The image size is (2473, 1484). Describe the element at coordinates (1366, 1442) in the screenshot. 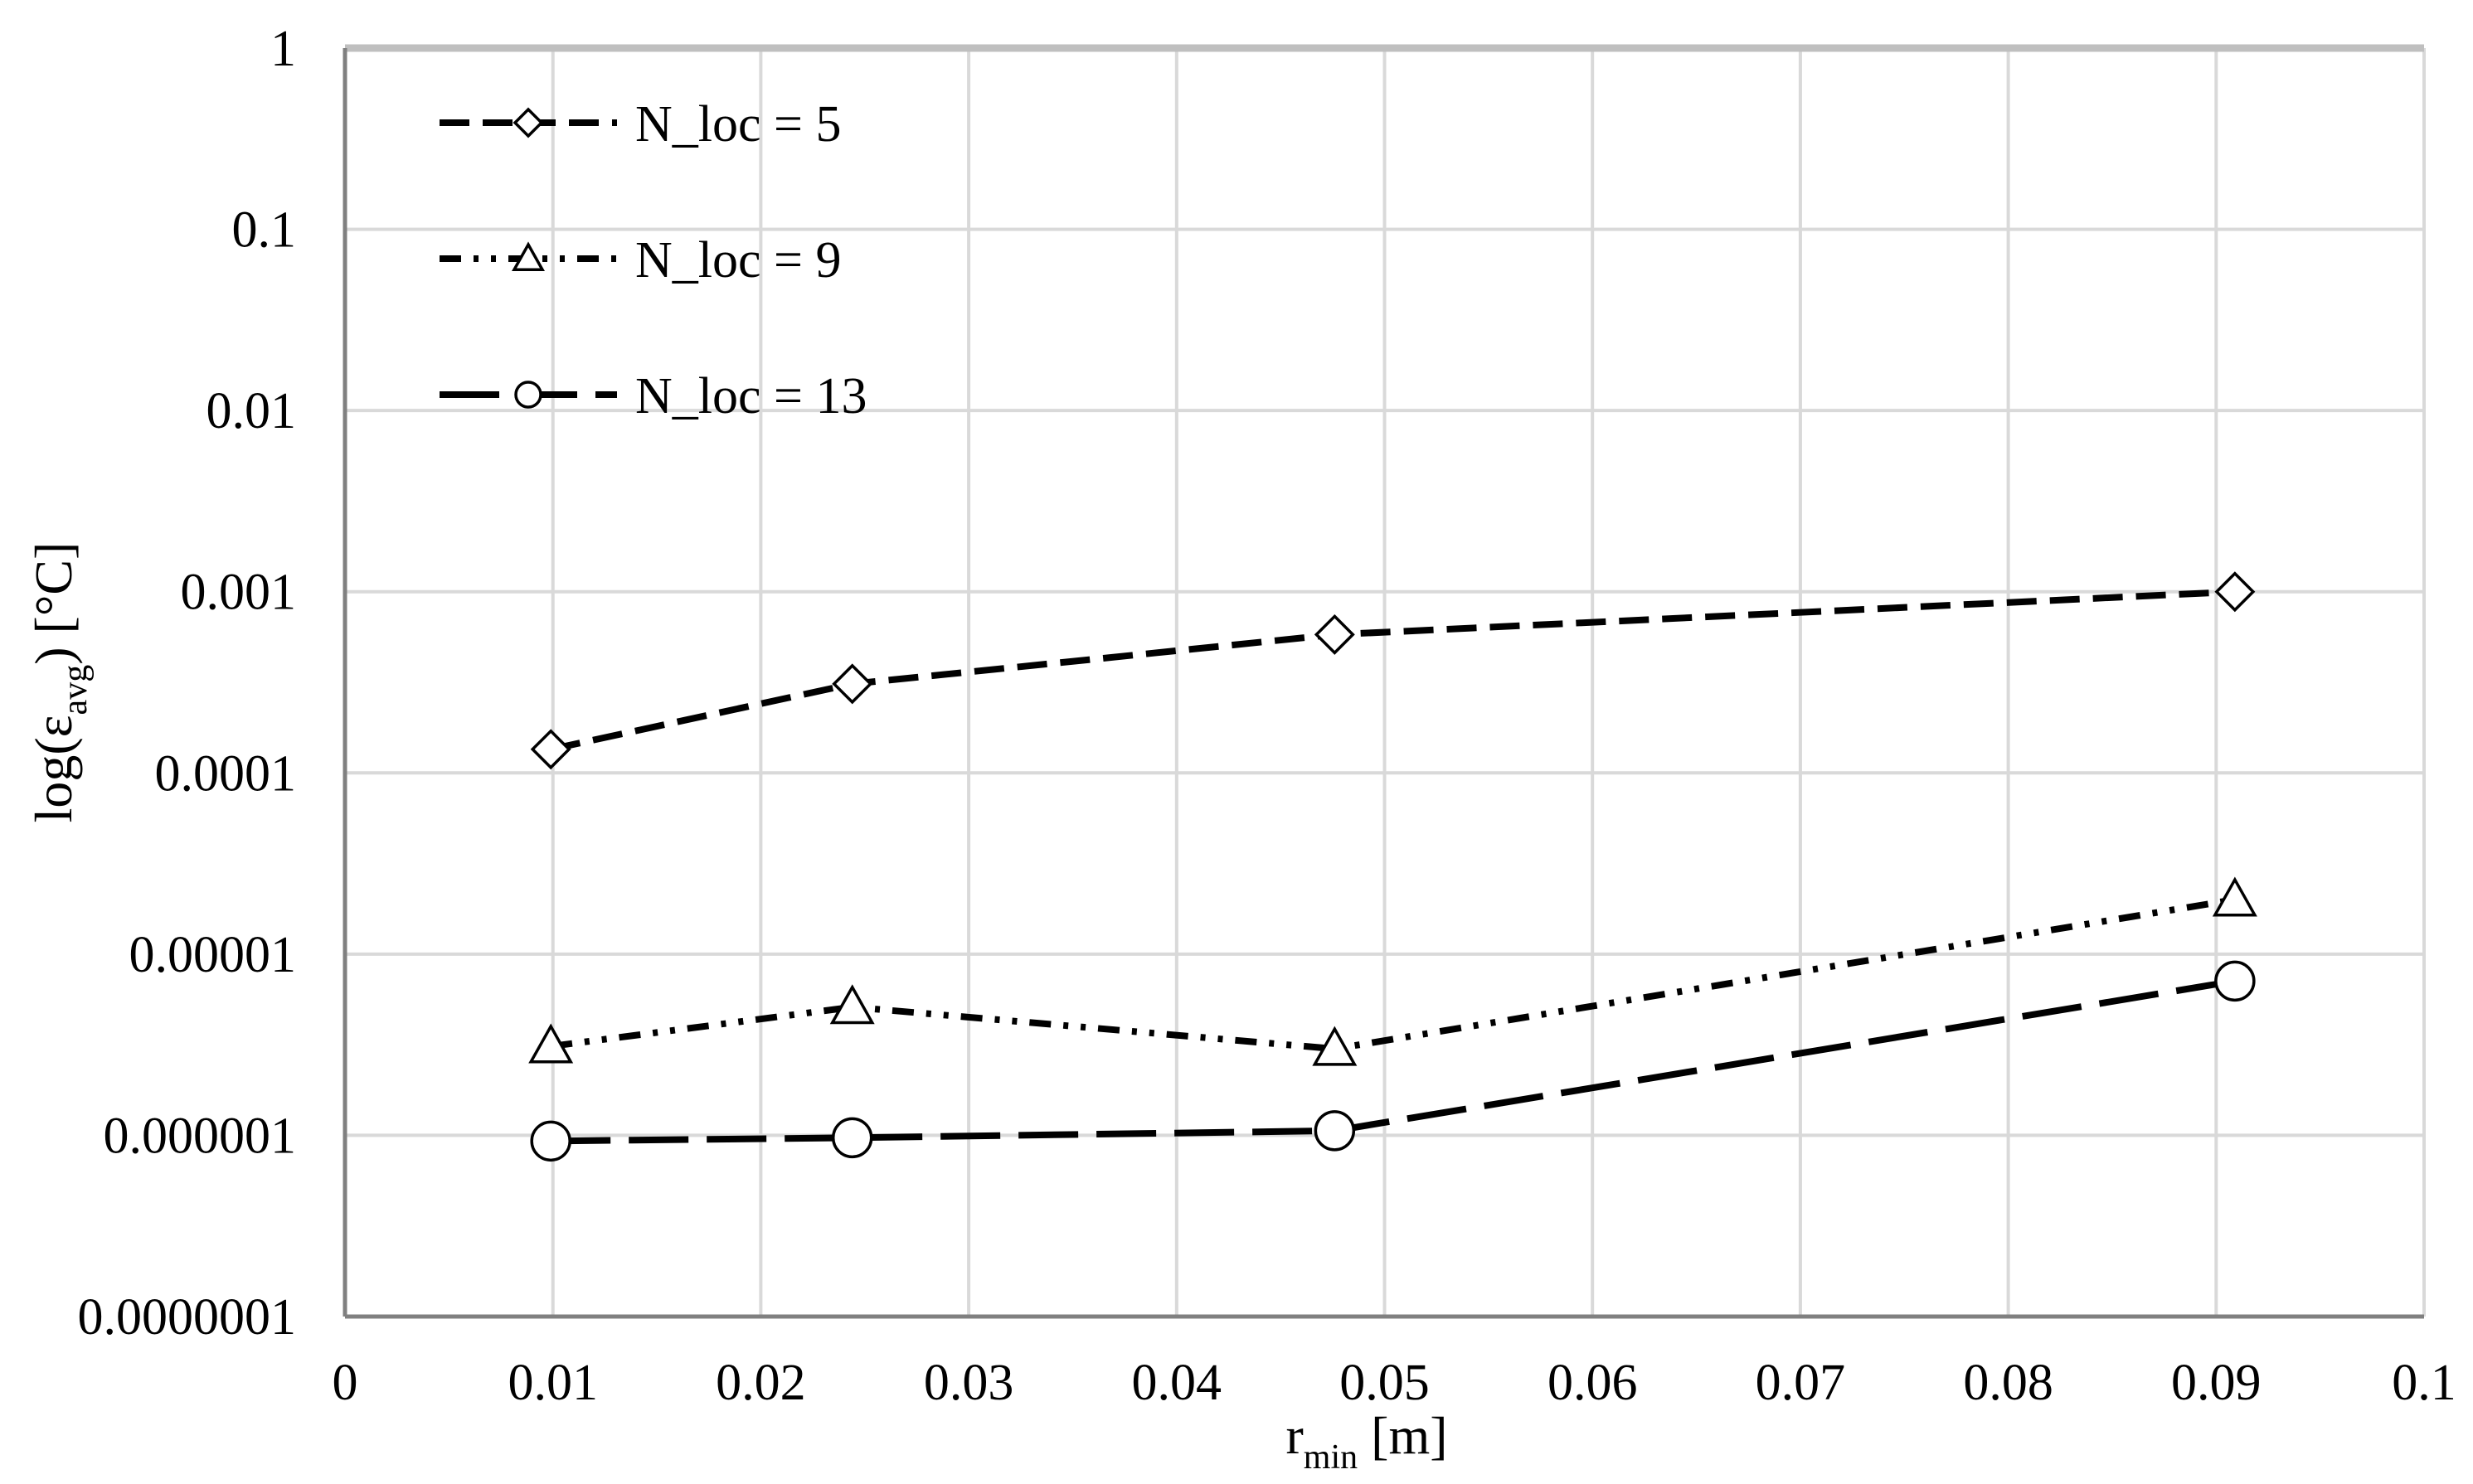

I see `x-axis-label: rmin [m]` at that location.